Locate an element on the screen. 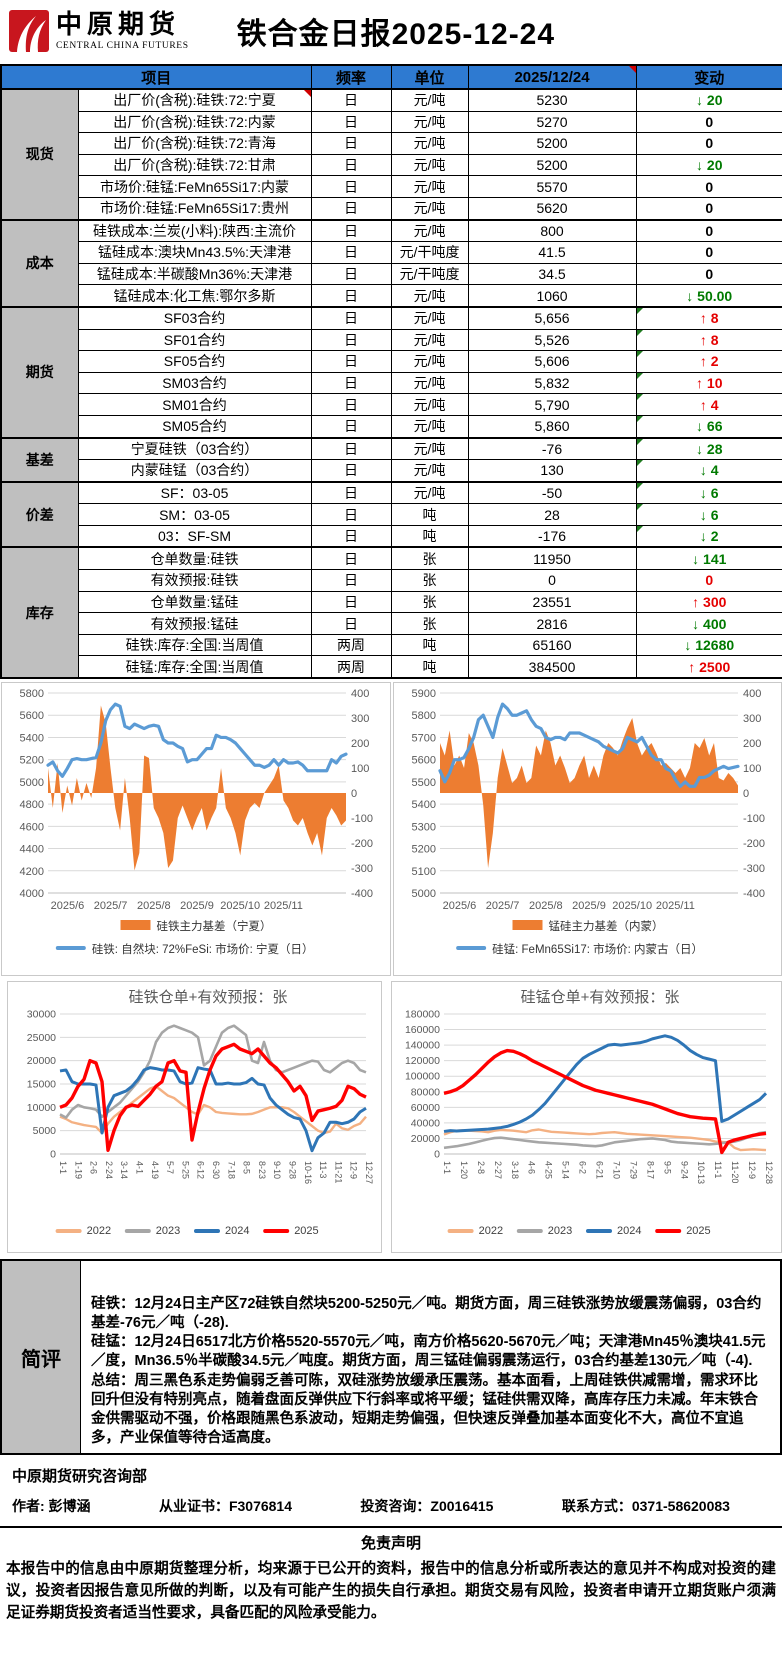  value-cell: -76 is located at coordinates (552, 448).